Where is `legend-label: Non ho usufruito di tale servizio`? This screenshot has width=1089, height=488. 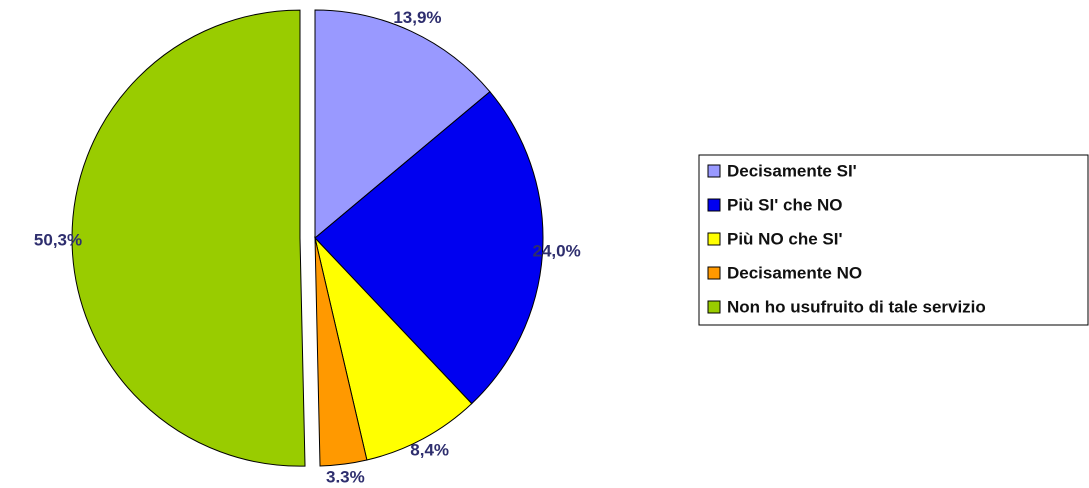
legend-label: Non ho usufruito di tale servizio is located at coordinates (856, 306).